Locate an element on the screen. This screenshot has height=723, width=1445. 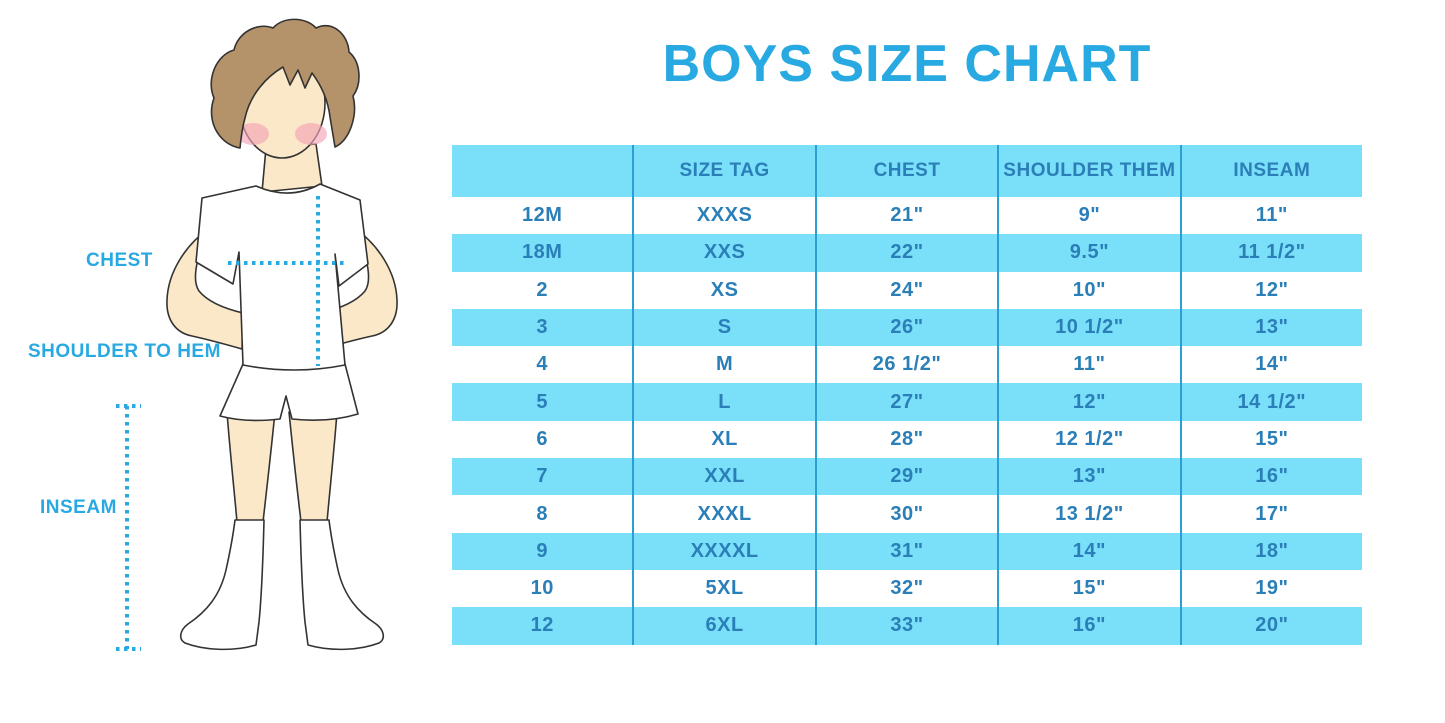
table-row: 10 5XL 32" 15" 19" is located at coordinates (907, 588).